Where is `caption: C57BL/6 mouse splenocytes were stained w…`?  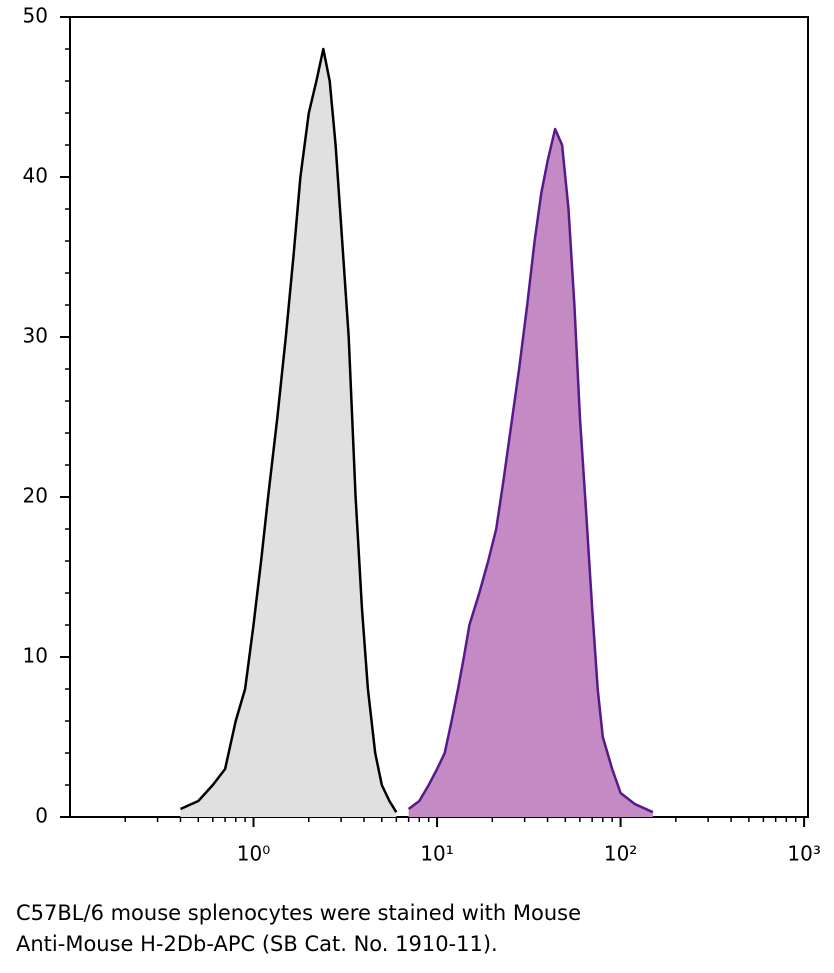 caption: C57BL/6 mouse splenocytes were stained w… is located at coordinates (298, 913).